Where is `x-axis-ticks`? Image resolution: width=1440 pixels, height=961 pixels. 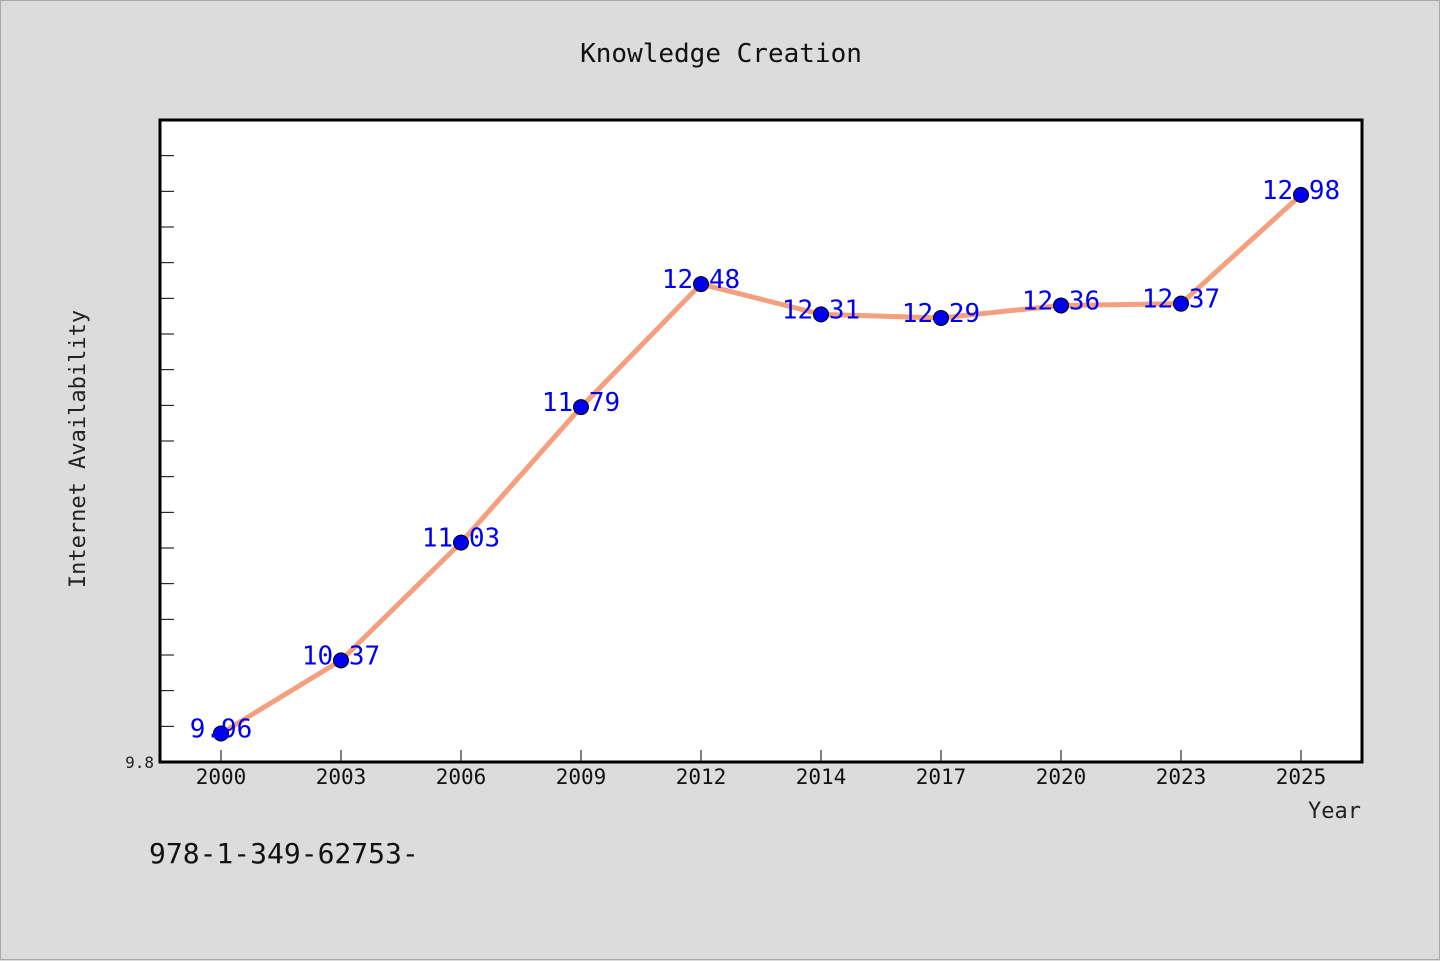
x-axis-ticks is located at coordinates (761, 756).